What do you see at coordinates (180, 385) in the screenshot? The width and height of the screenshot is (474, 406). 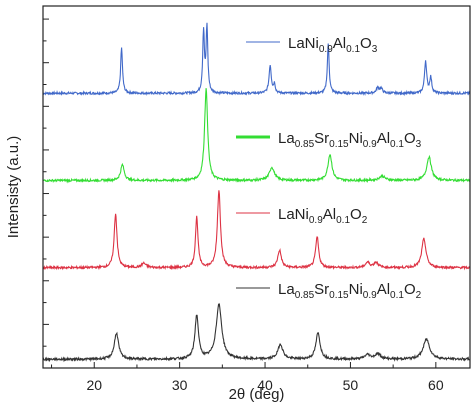 I see `x-tick-label: 30` at bounding box center [180, 385].